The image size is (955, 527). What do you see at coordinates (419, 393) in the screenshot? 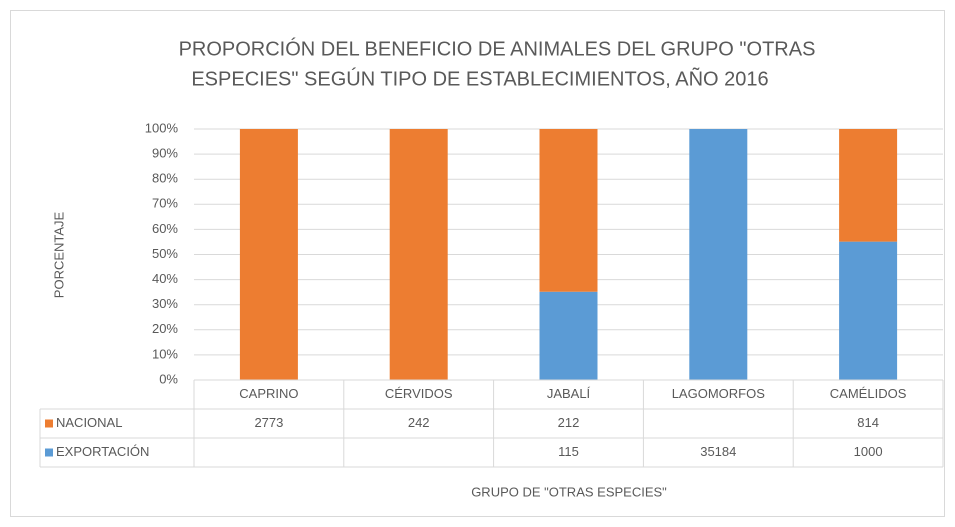
I see `x-tick-label: CÉRVIDOS` at bounding box center [419, 393].